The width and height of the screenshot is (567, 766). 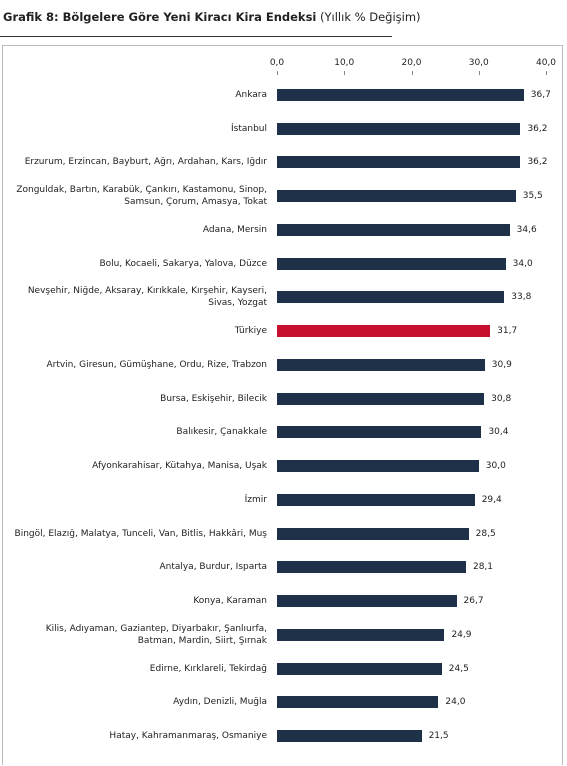 What do you see at coordinates (546, 63) in the screenshot?
I see `x-tick-label: 40,0` at bounding box center [546, 63].